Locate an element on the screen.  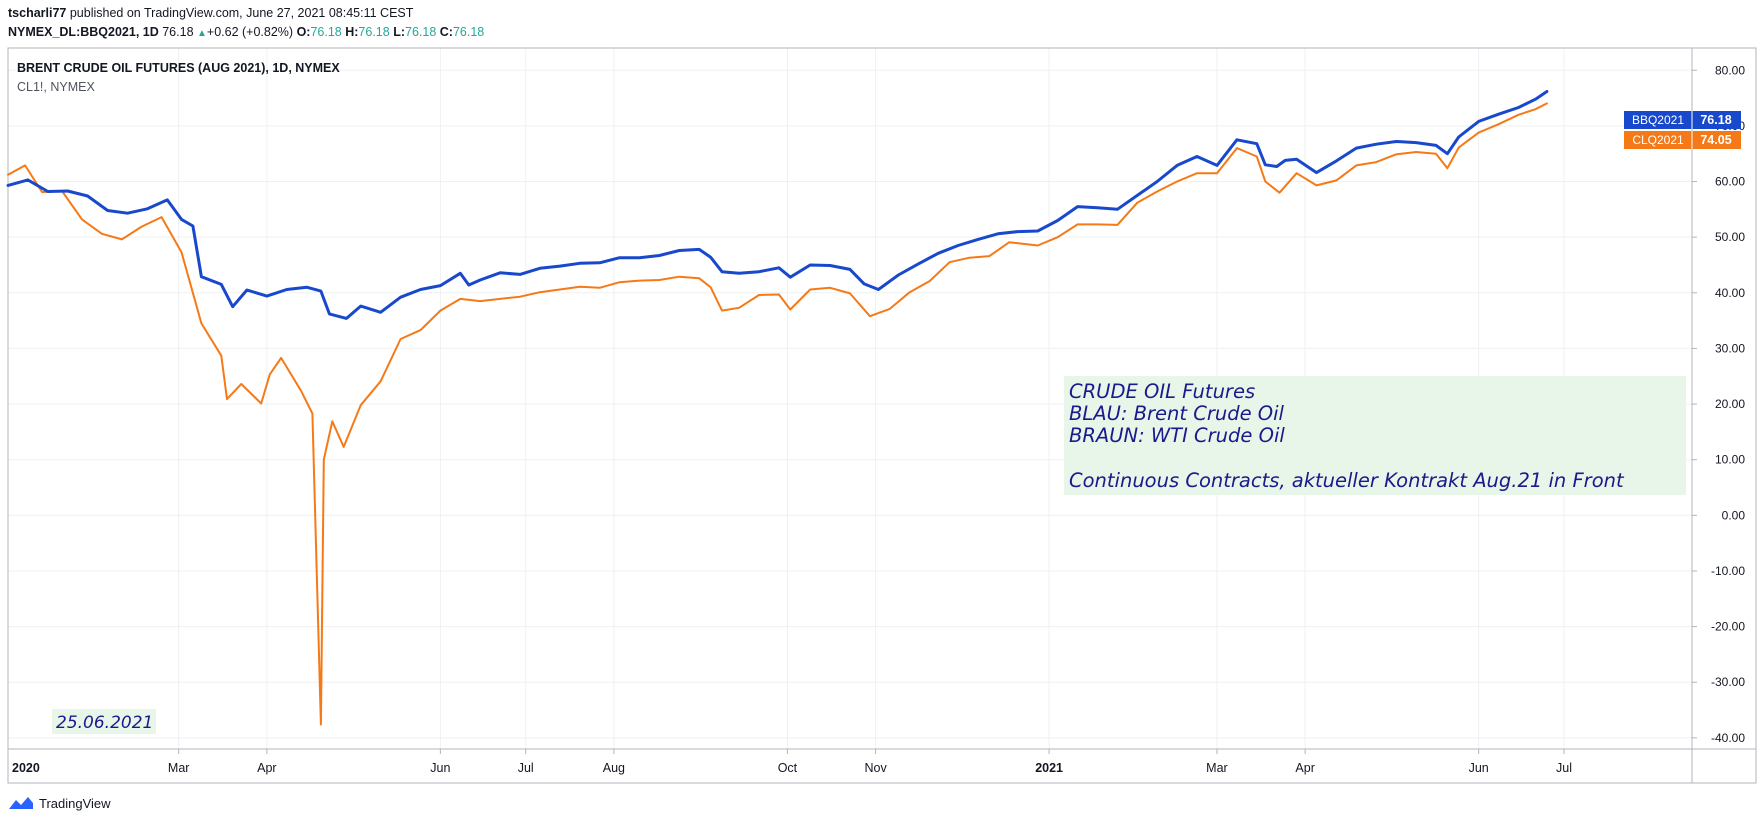
series-last-value: 74.05 is located at coordinates (1715, 140).